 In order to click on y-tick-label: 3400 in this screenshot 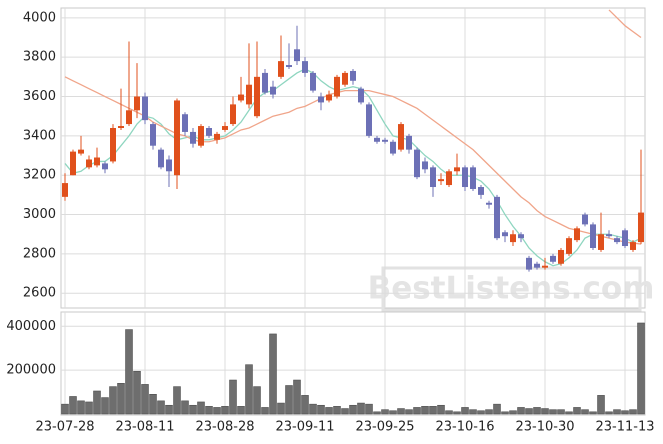, I will do `click(39, 135)`.